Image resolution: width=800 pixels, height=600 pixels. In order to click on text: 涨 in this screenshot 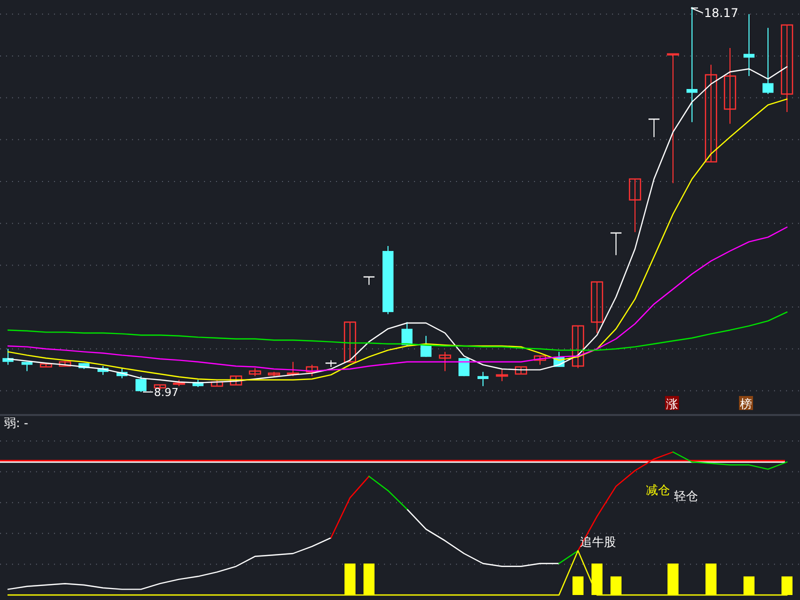, I will do `click(672, 404)`.